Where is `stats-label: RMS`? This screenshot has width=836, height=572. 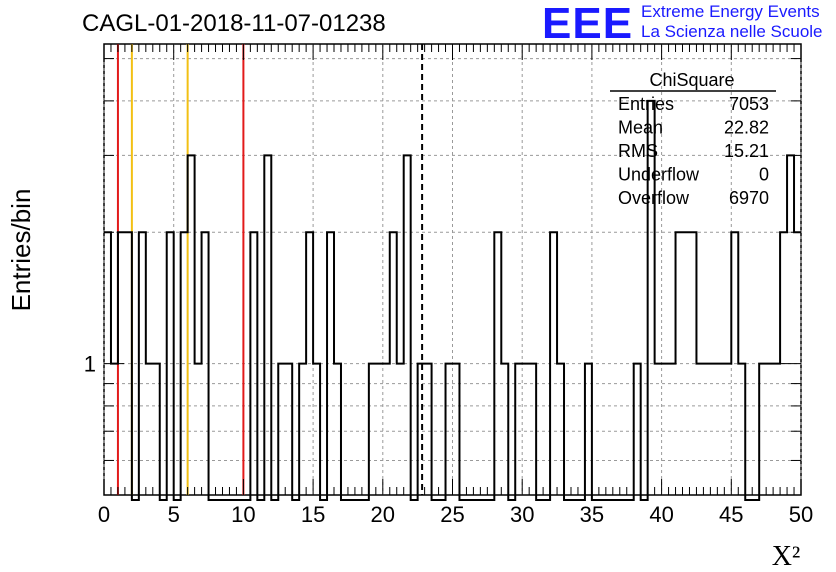 stats-label: RMS is located at coordinates (638, 151).